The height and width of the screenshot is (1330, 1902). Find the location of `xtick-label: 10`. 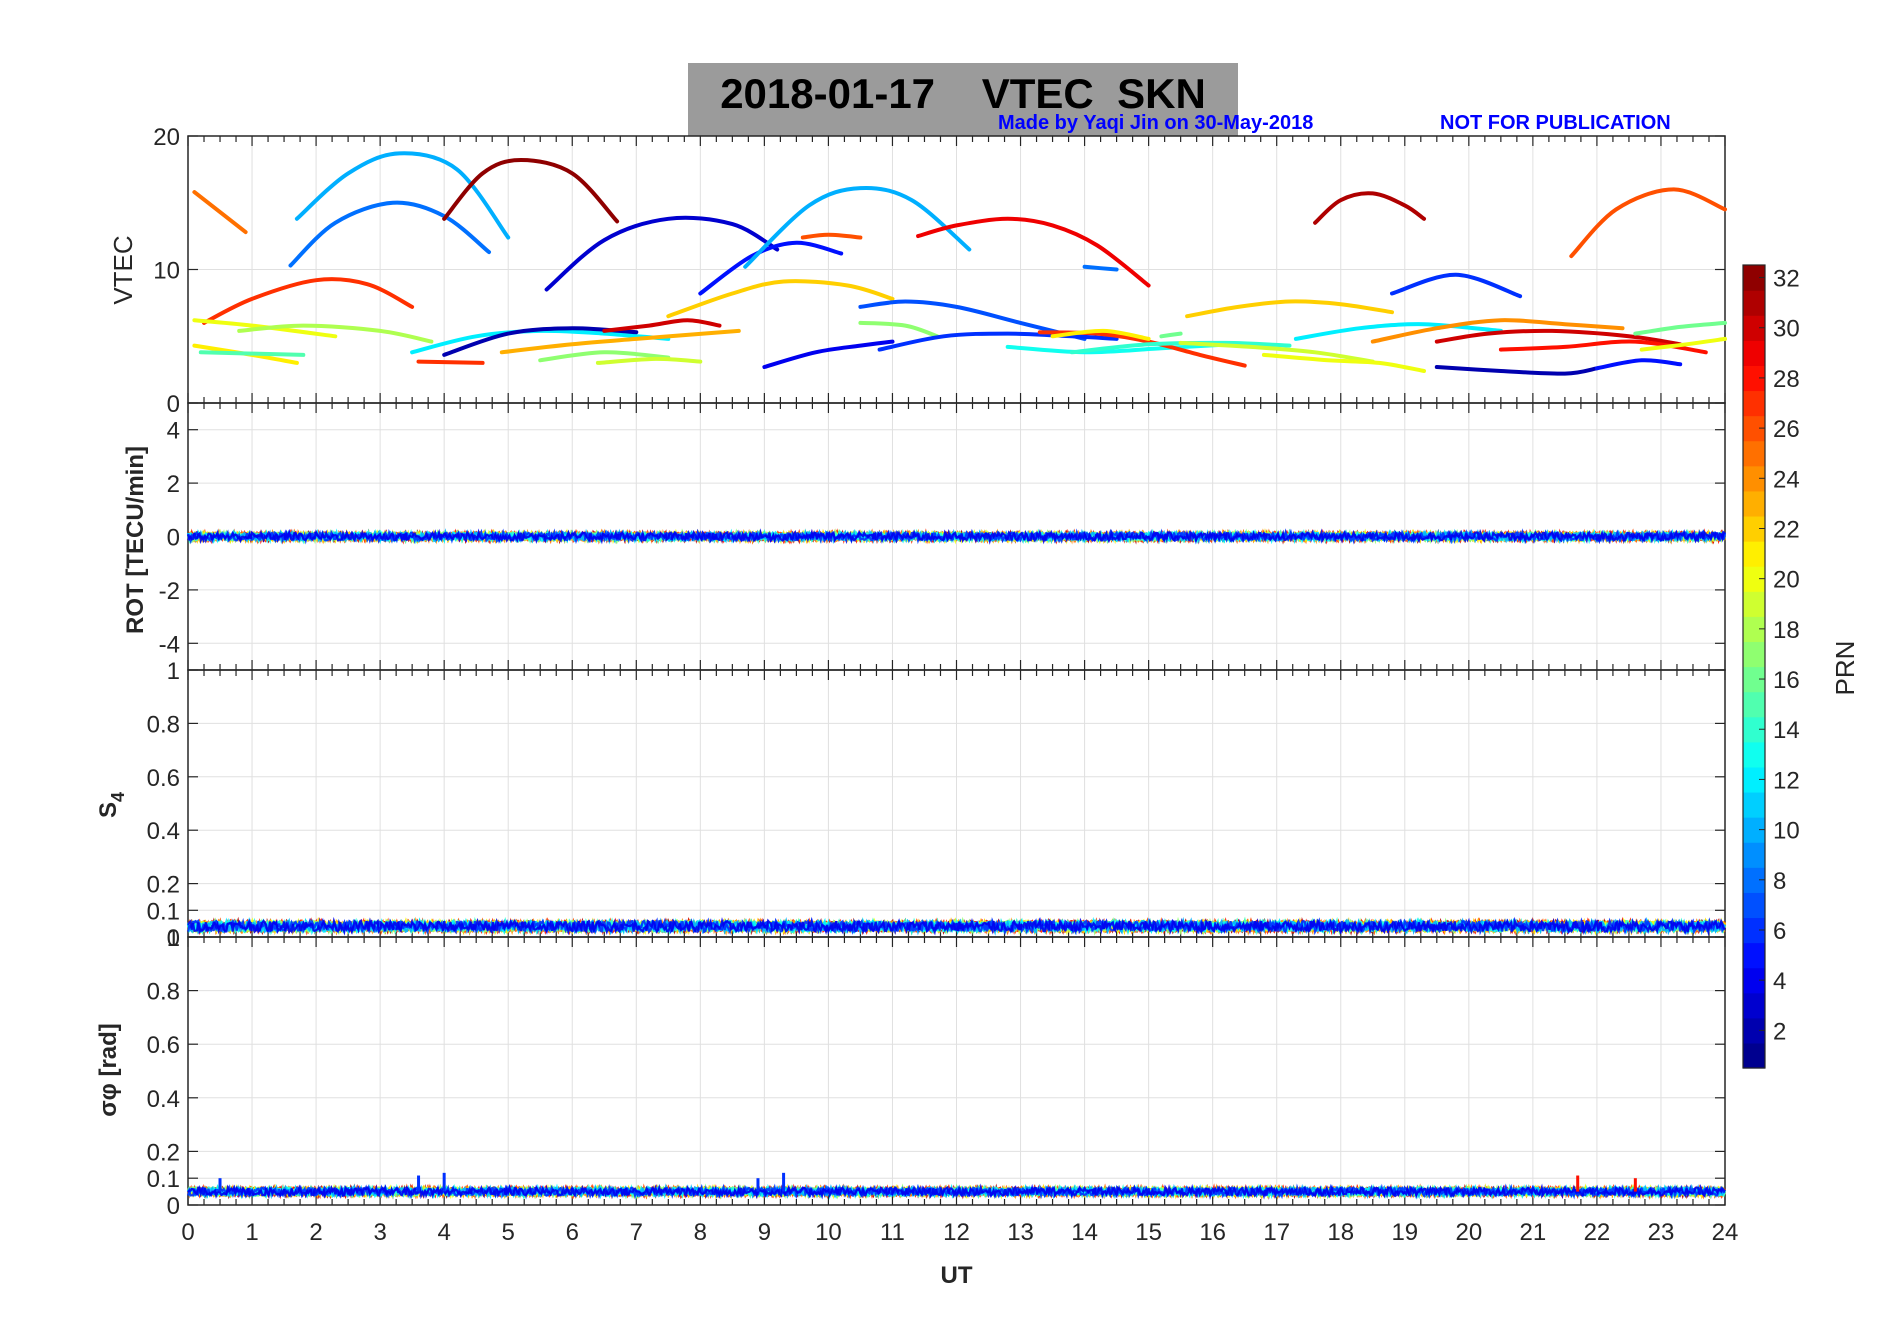

xtick-label: 10 is located at coordinates (828, 1232).